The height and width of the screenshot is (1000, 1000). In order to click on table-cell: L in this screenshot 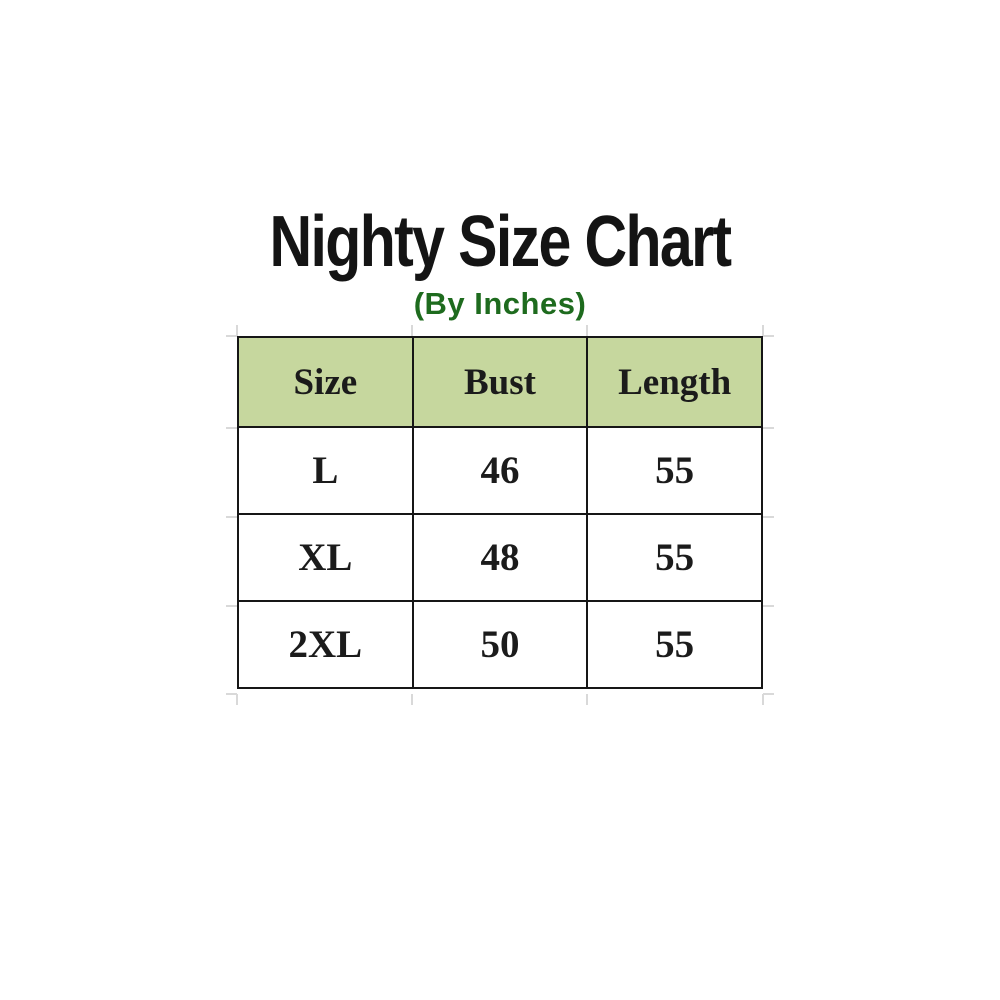, I will do `click(325, 470)`.